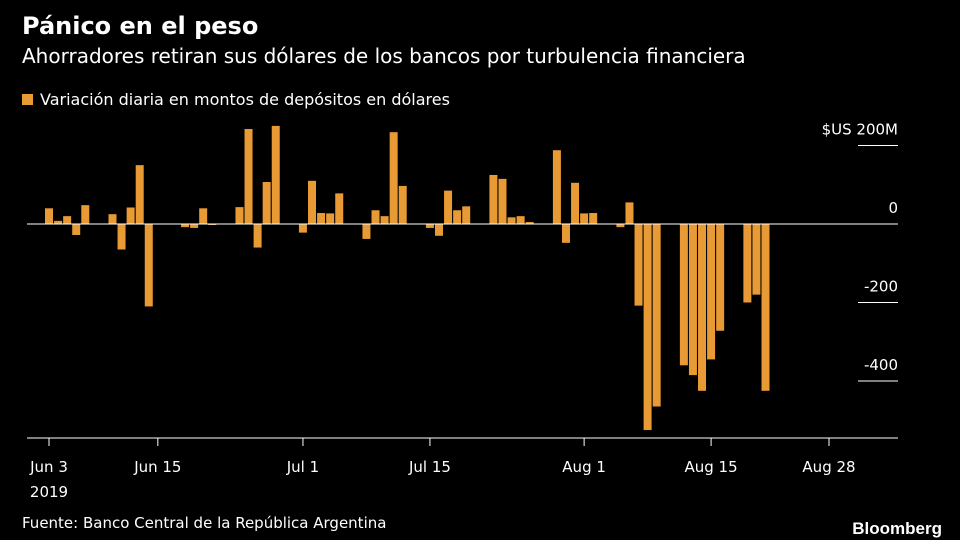  Describe the element at coordinates (881, 287) in the screenshot. I see `y-tick-label: -200` at that location.